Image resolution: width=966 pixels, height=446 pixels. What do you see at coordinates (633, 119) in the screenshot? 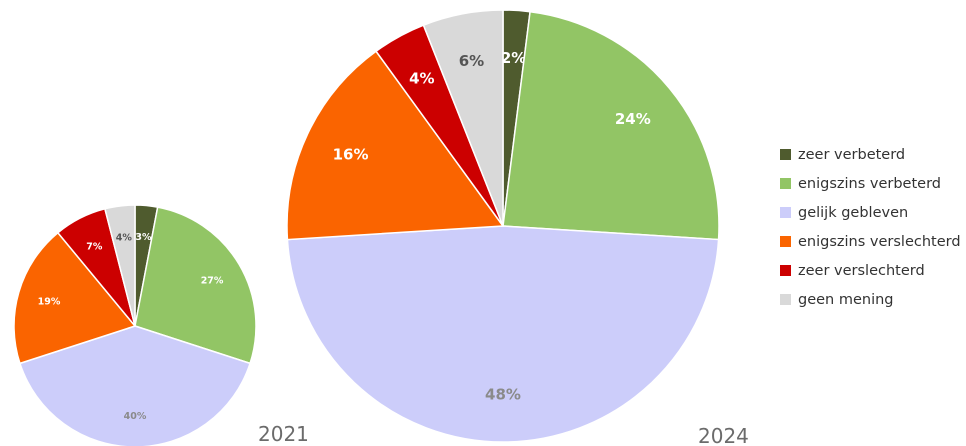
I see `pie-2024-label-enigszins-verbeterd: 24%` at bounding box center [633, 119].